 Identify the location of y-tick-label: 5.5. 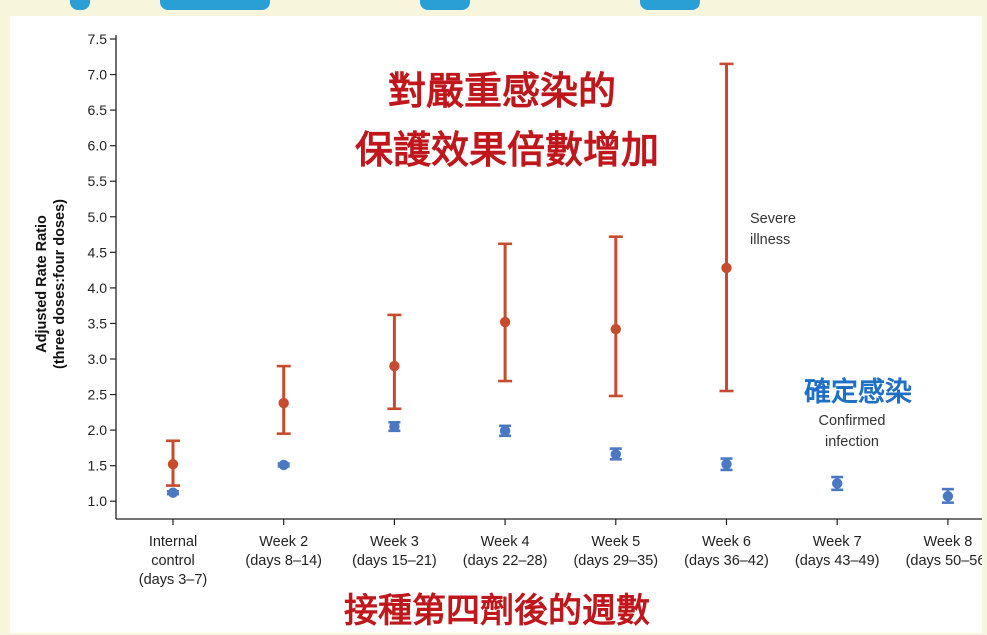
(98, 181).